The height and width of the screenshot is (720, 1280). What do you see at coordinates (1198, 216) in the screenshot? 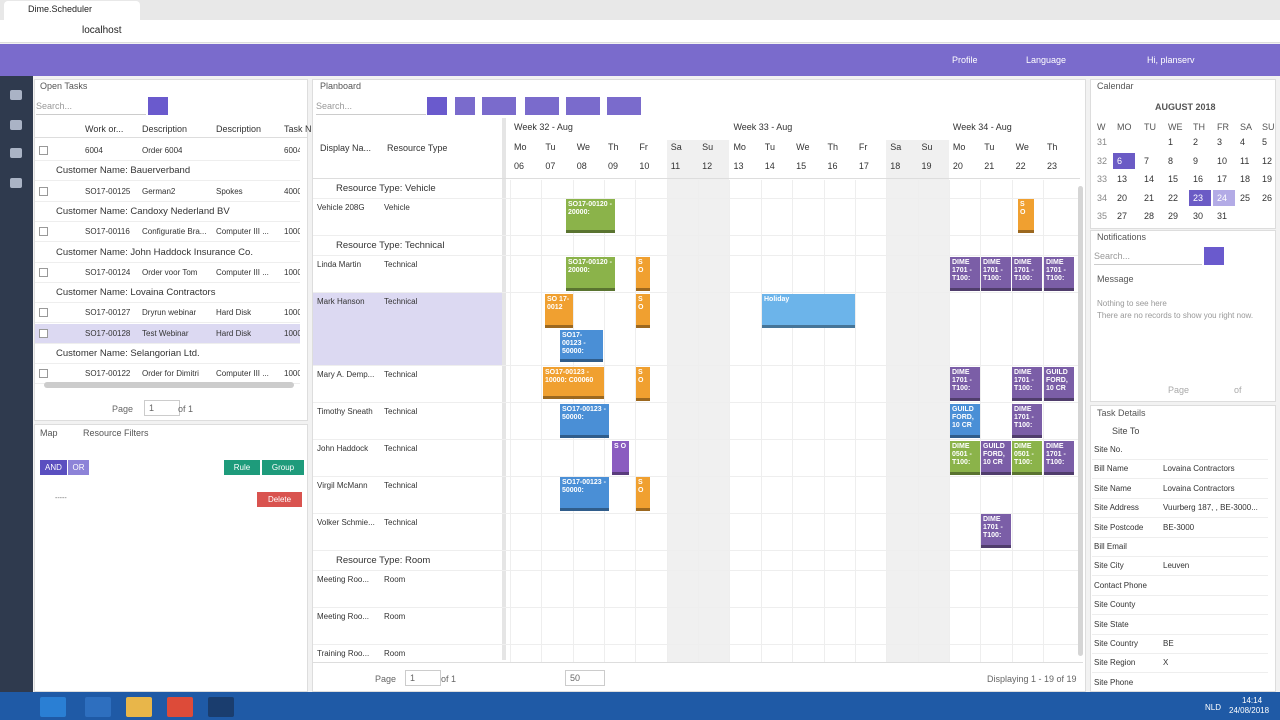
I see `calendar-day: 30` at bounding box center [1198, 216].